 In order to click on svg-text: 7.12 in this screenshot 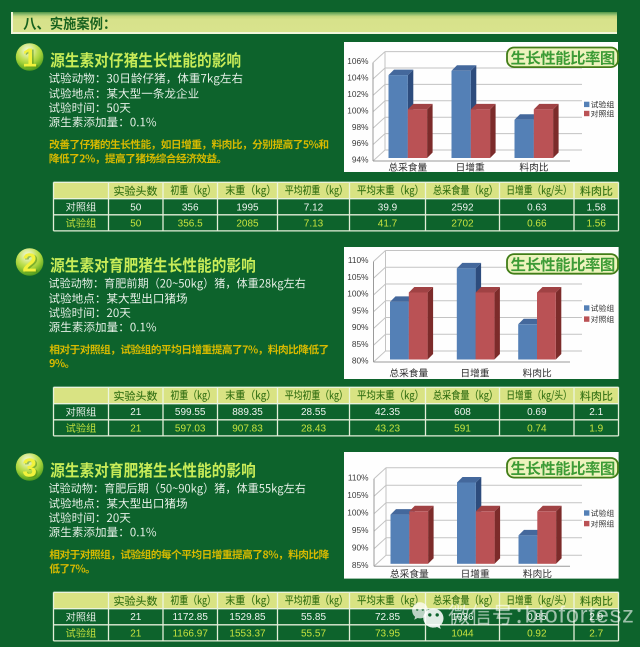, I will do `click(314, 207)`.